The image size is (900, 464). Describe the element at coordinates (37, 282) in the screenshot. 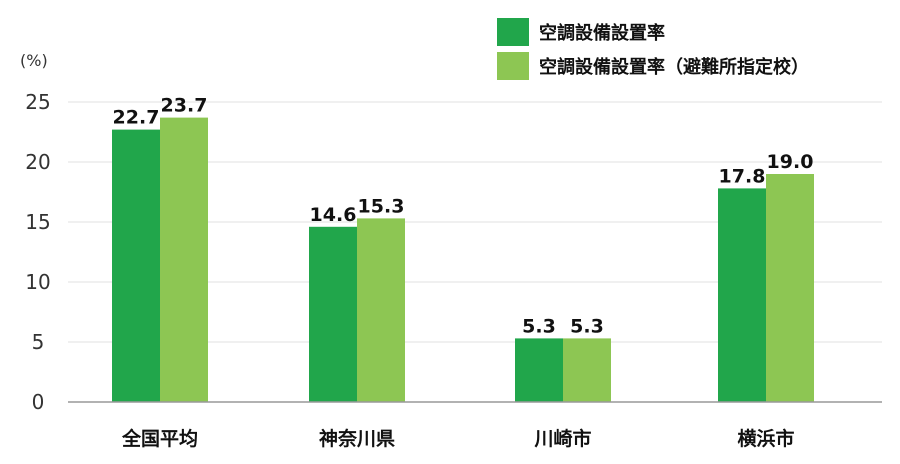

I see `y-tick-label: 10` at that location.